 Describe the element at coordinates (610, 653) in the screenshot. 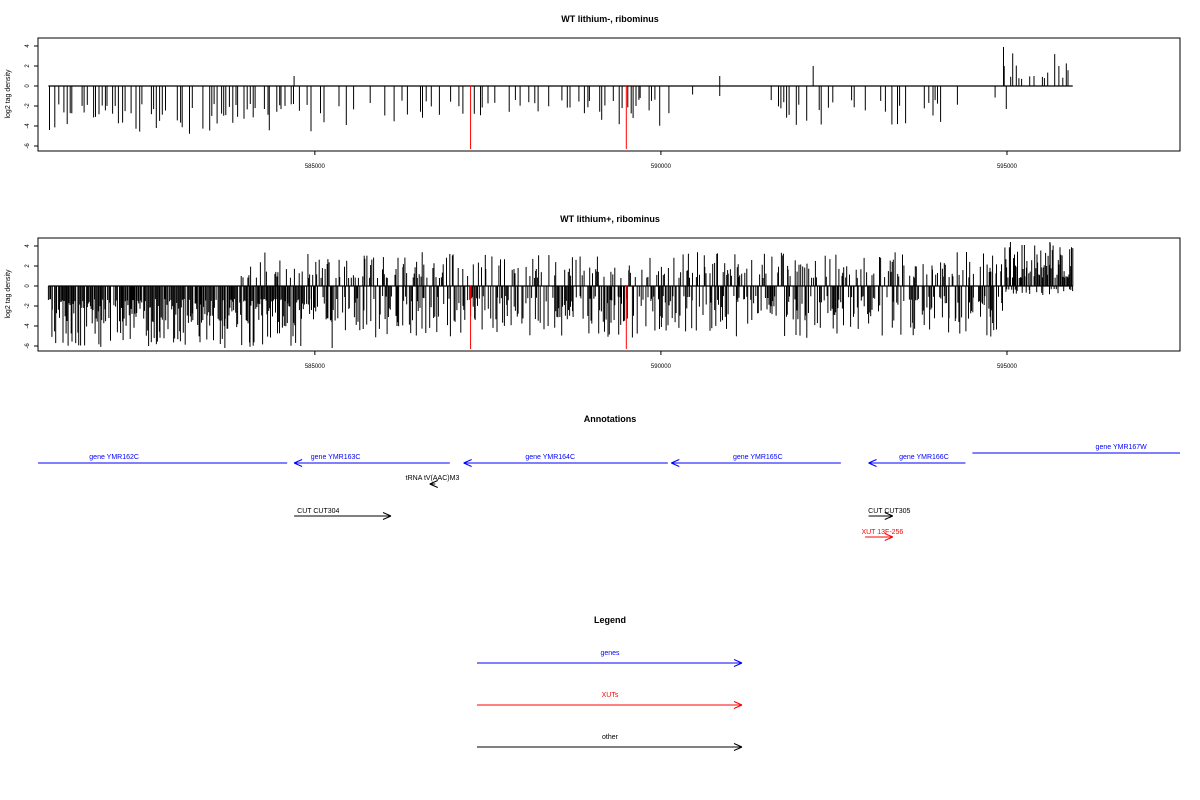

I see `legend-label: genes` at that location.